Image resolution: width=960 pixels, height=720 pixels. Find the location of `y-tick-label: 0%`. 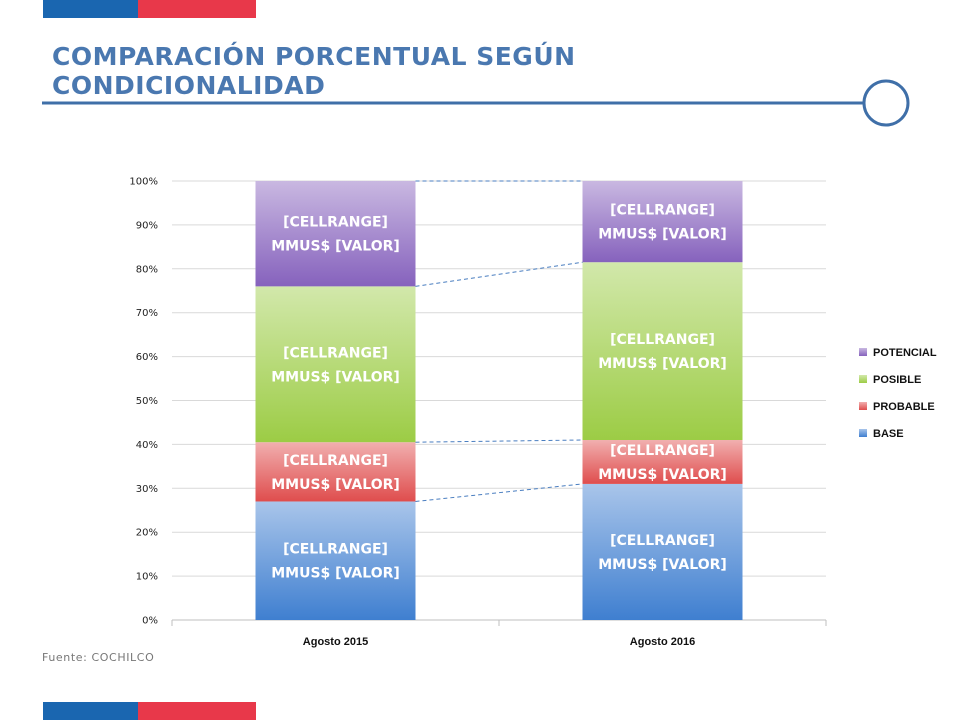

y-tick-label: 0% is located at coordinates (150, 621).